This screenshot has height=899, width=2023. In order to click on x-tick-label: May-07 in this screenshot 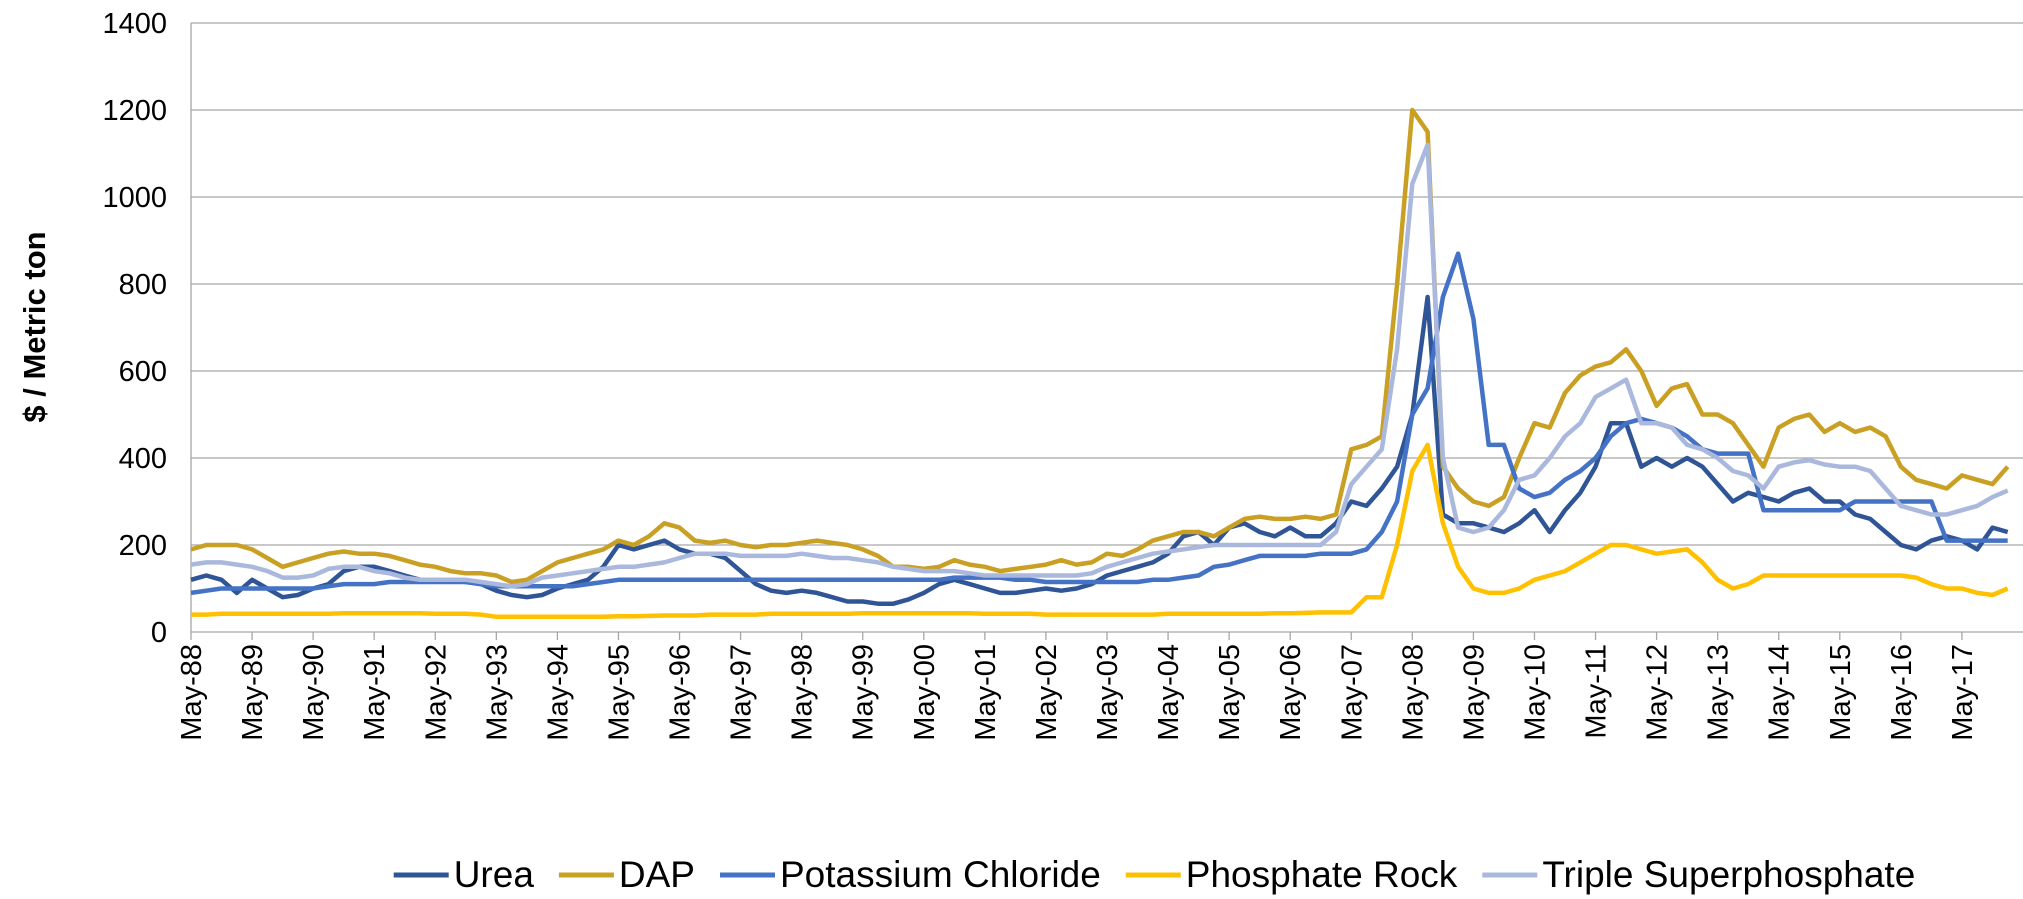, I will do `click(1352, 692)`.